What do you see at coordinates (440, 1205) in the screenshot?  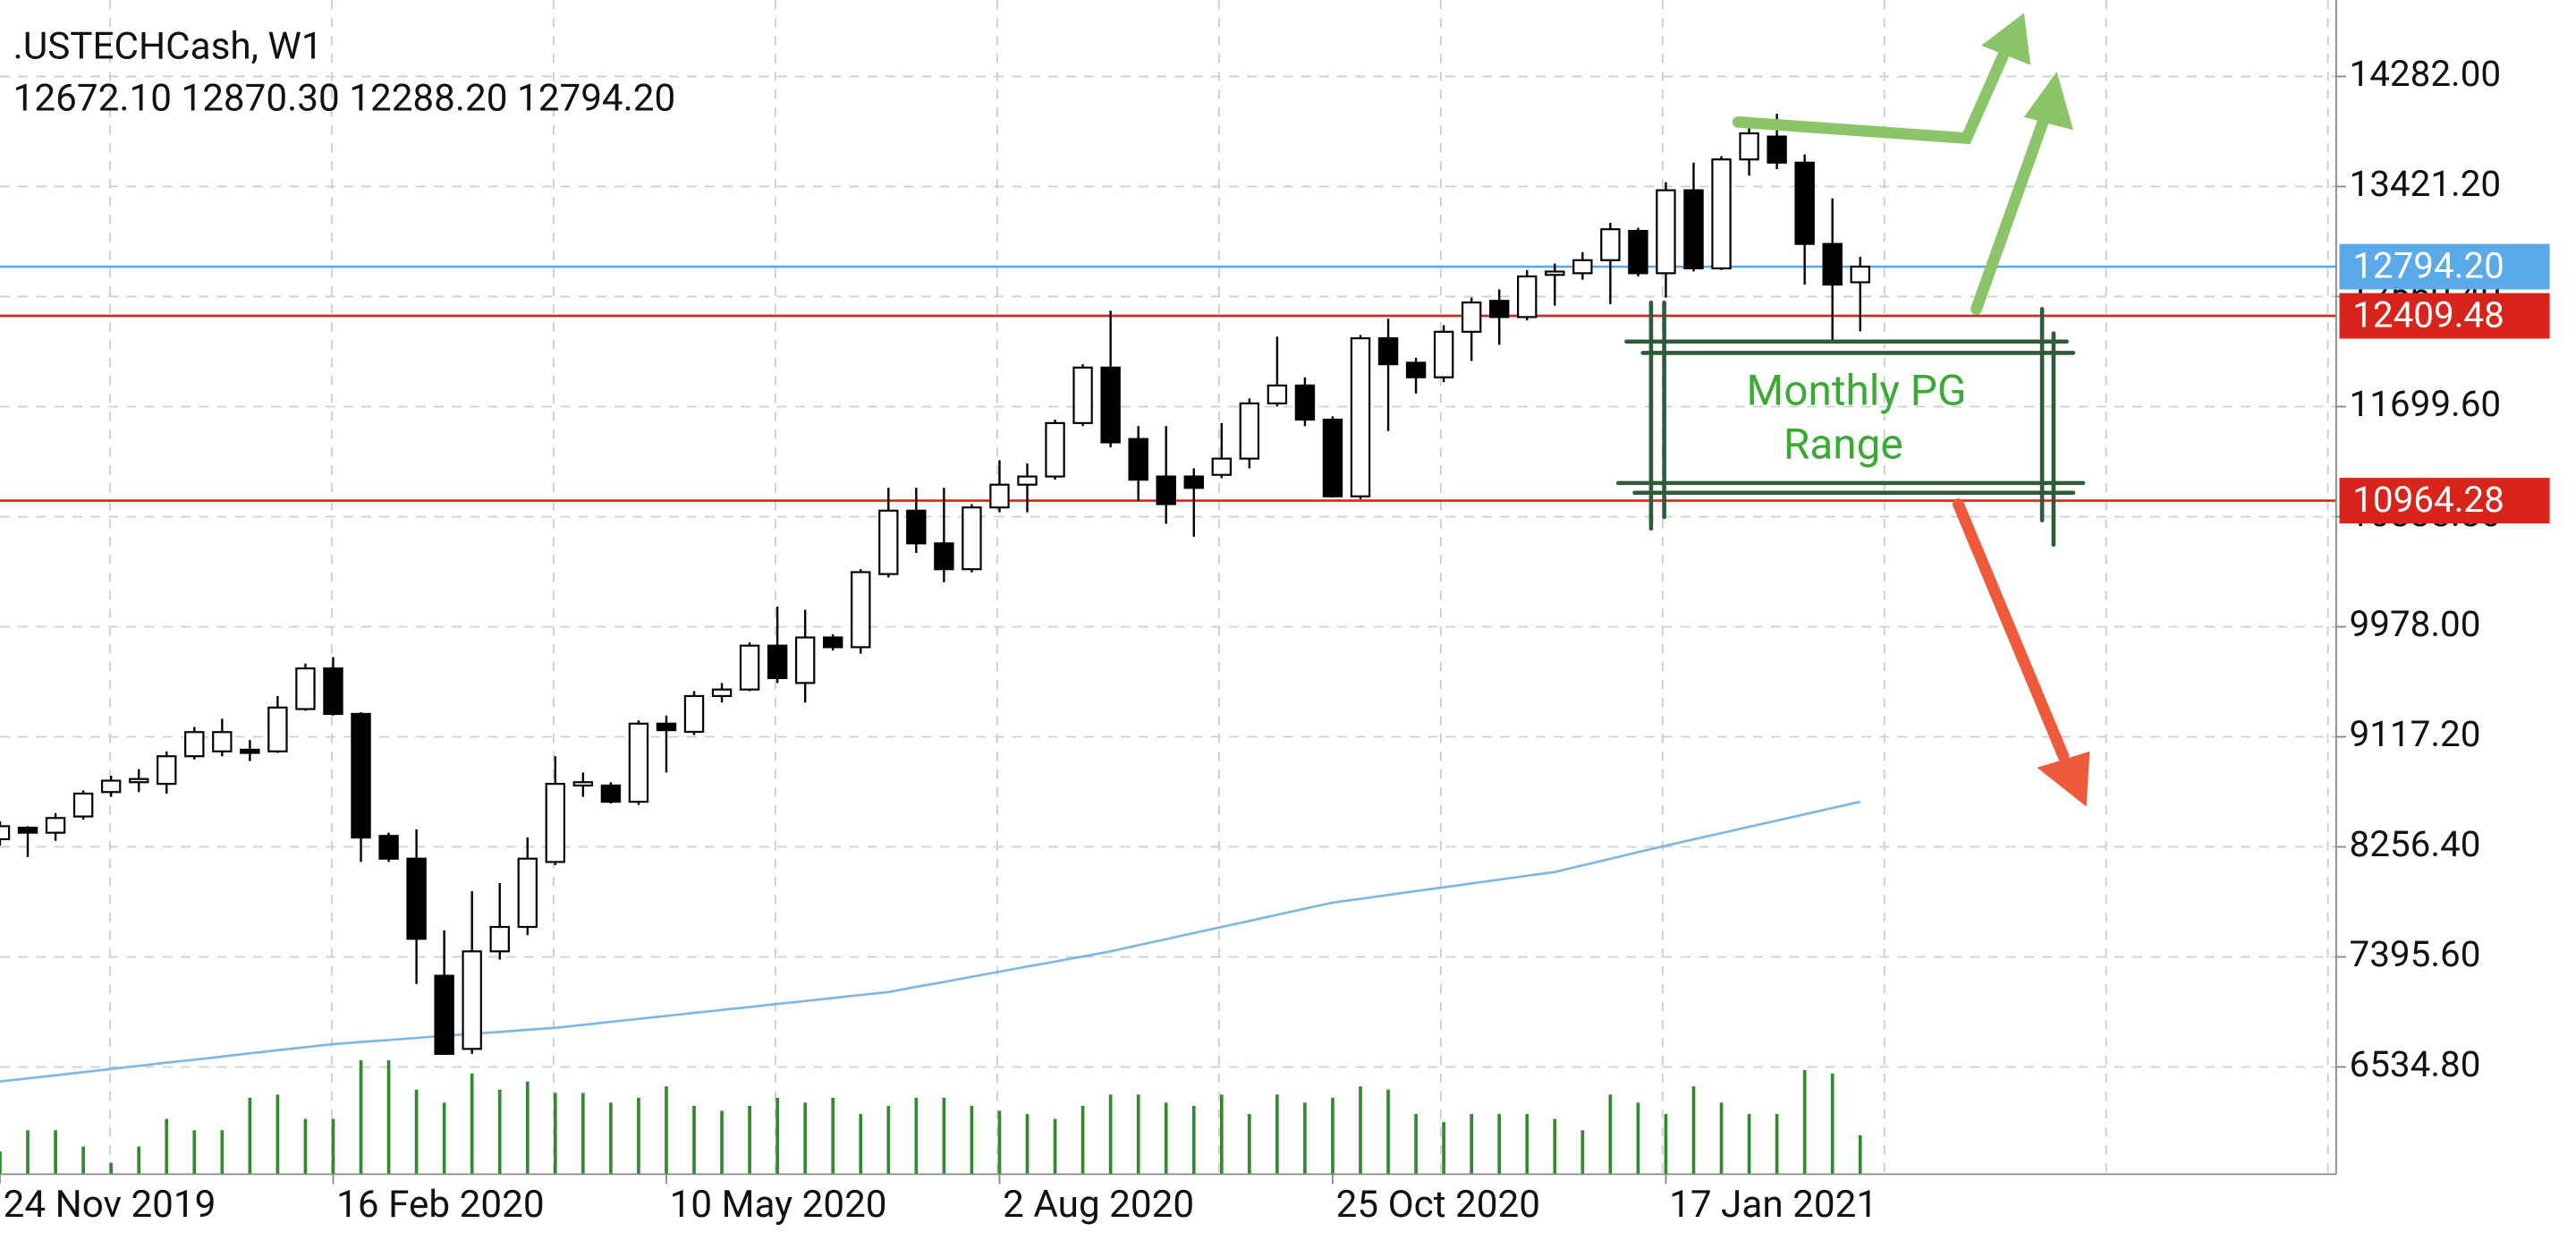 I see `x-tick-label: 16 Feb 2020` at bounding box center [440, 1205].